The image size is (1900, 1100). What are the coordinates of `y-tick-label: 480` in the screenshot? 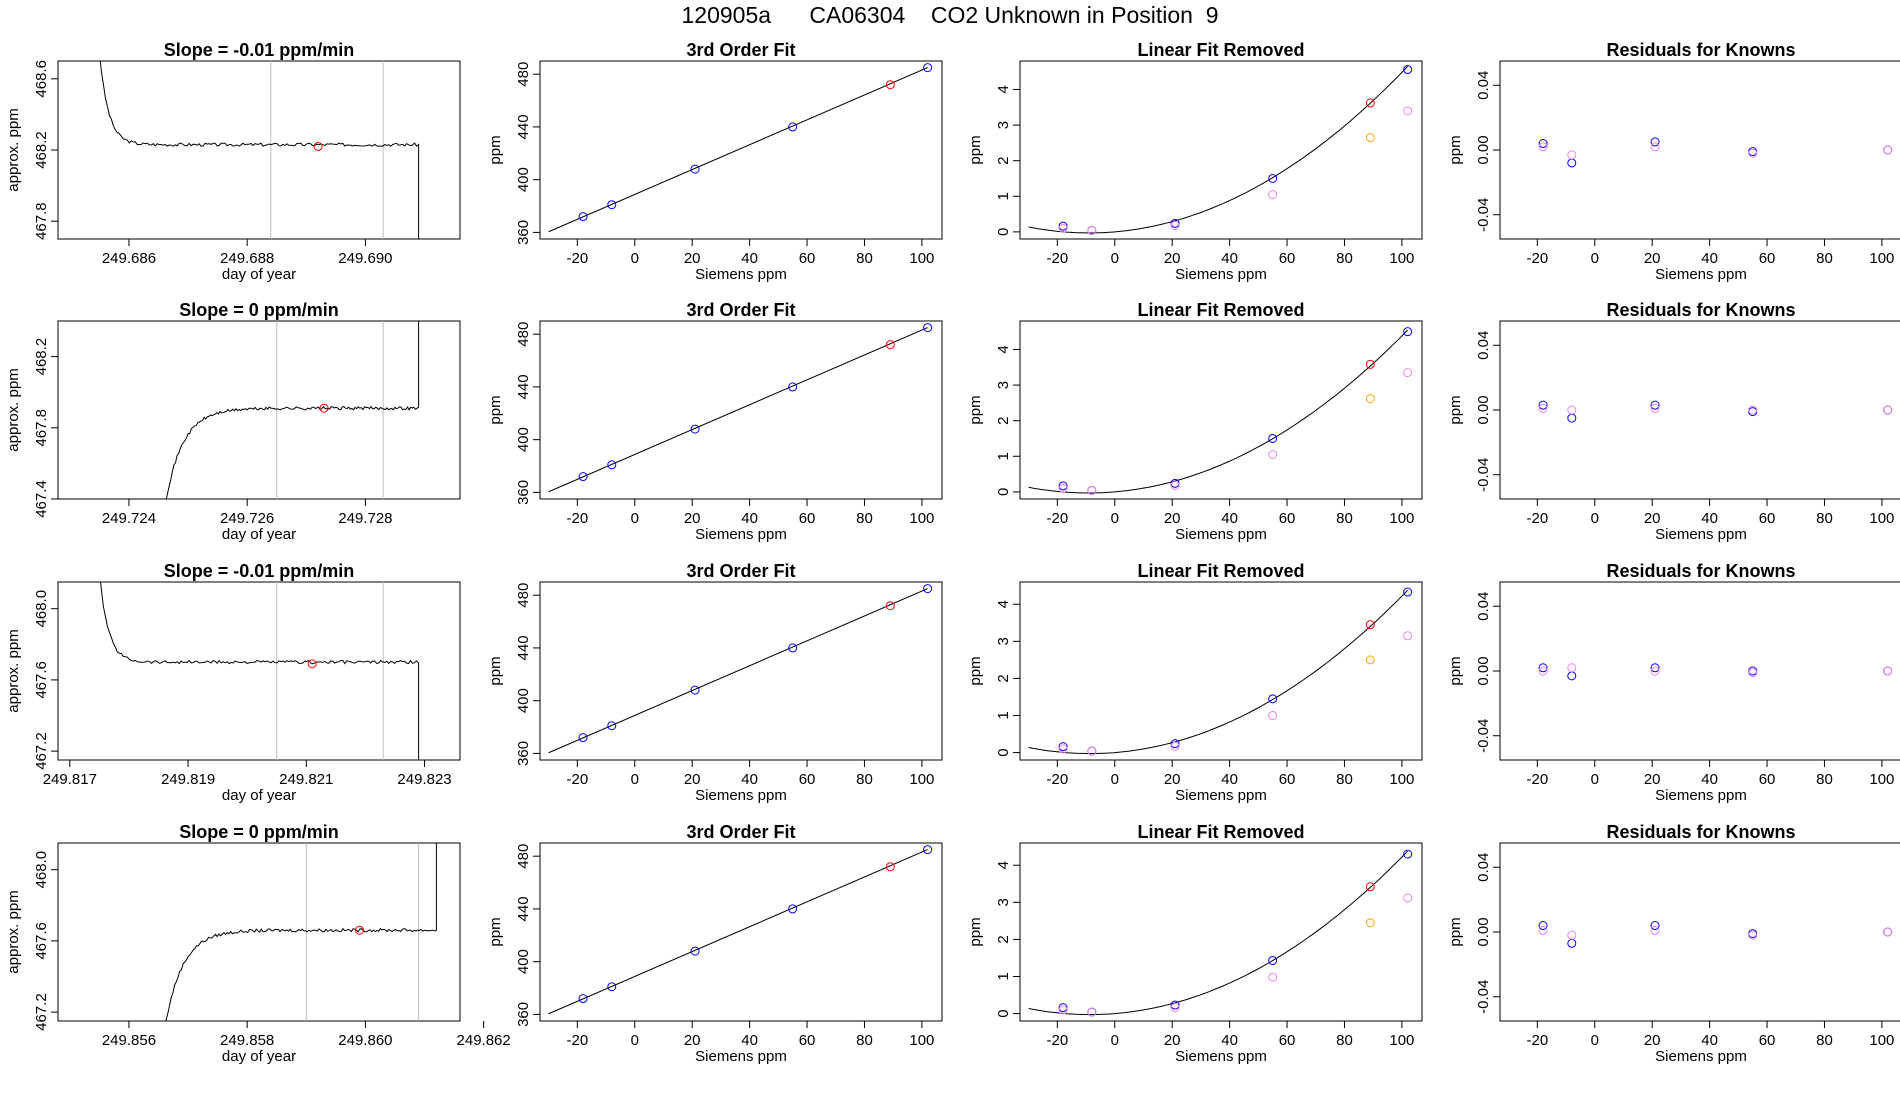 It's located at (523, 856).